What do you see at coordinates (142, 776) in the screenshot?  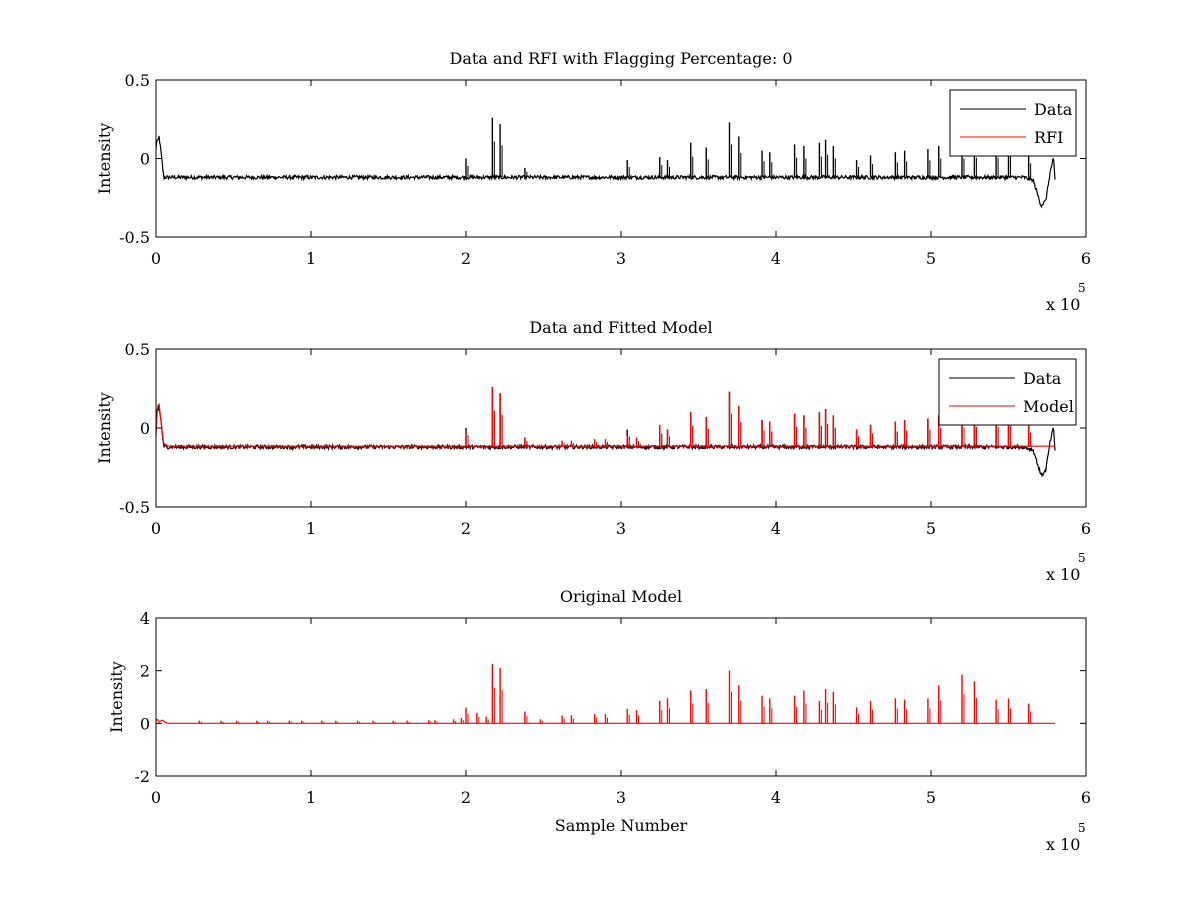 I see `y-tick-label: -2` at bounding box center [142, 776].